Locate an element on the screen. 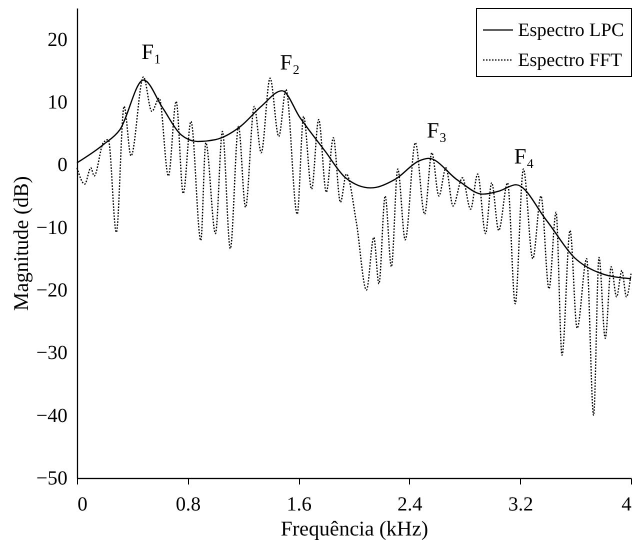 This screenshot has width=640, height=545. x-tick-label: 4 is located at coordinates (627, 505).